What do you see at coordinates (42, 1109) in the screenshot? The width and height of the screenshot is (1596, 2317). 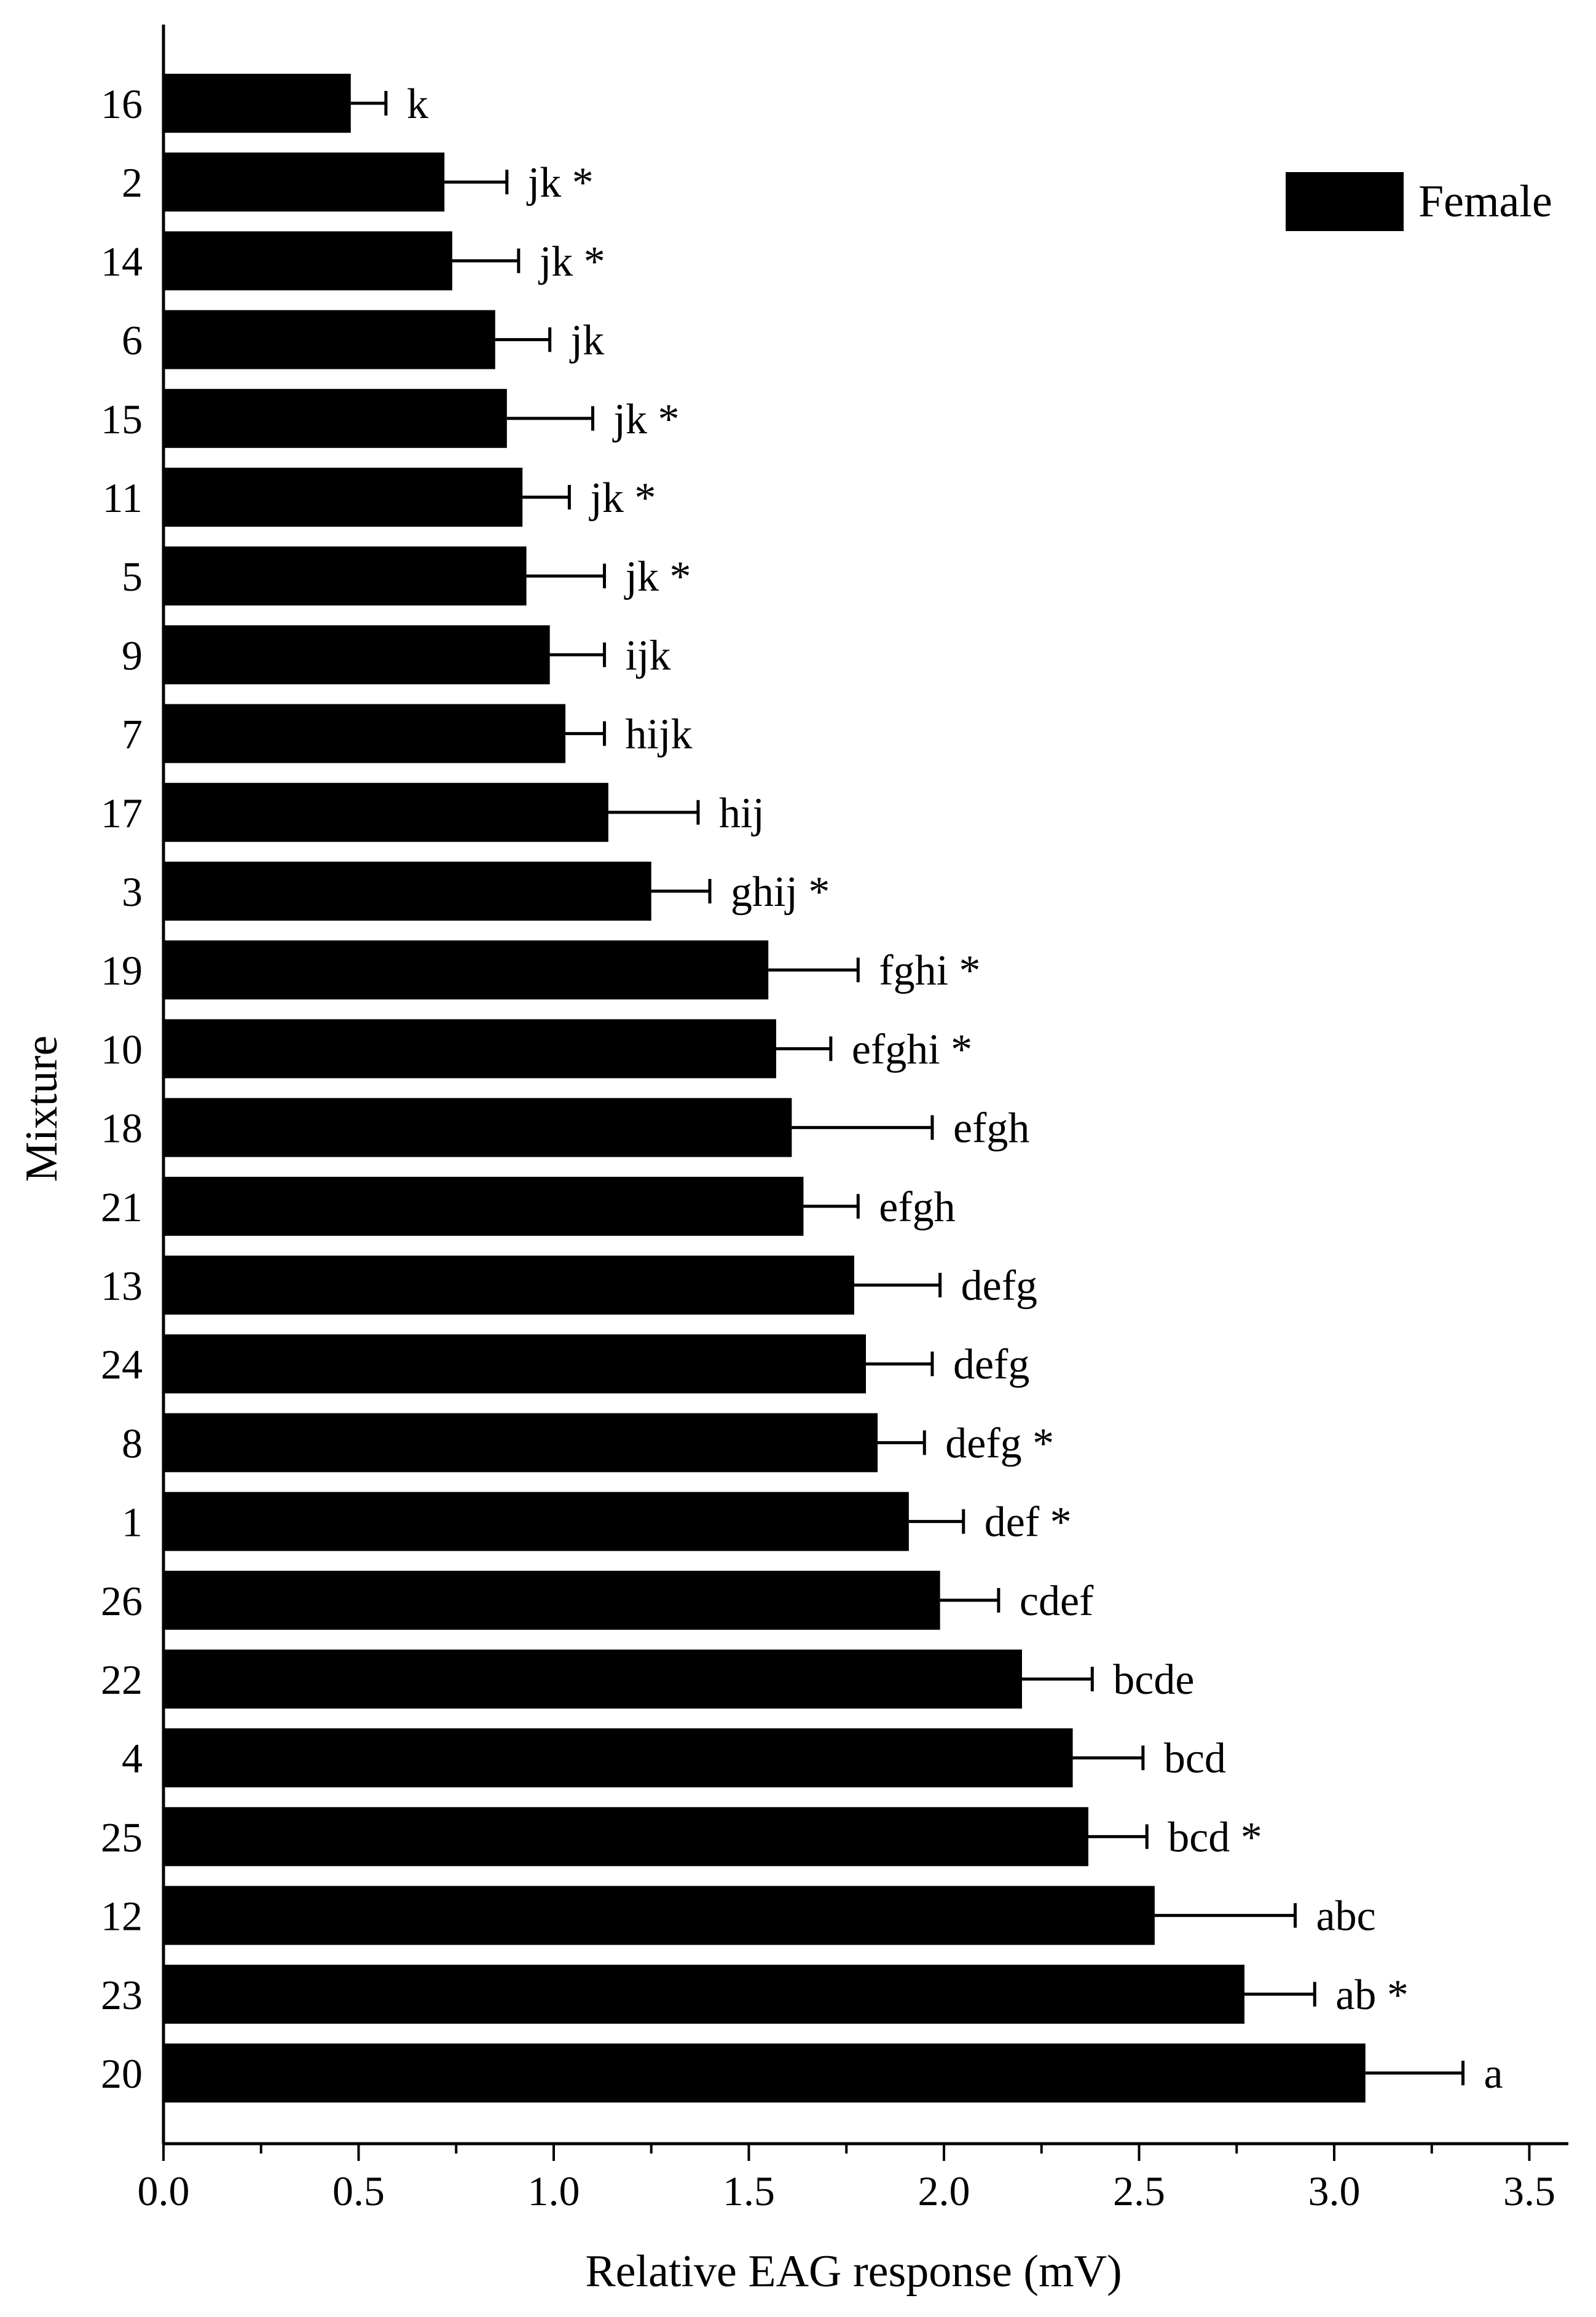 I see `y-axis-title: Mixture` at bounding box center [42, 1109].